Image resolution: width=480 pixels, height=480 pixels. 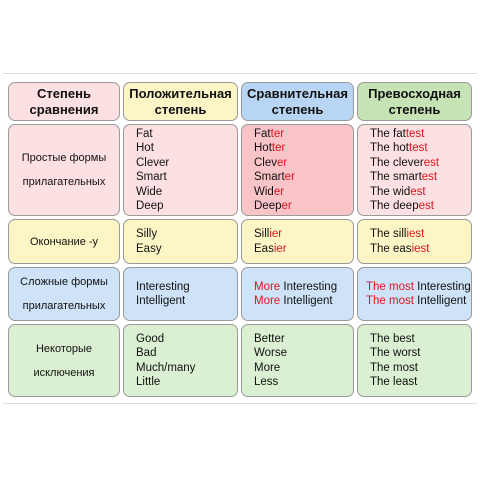 I want to click on word: More Interesting, so click(x=296, y=286).